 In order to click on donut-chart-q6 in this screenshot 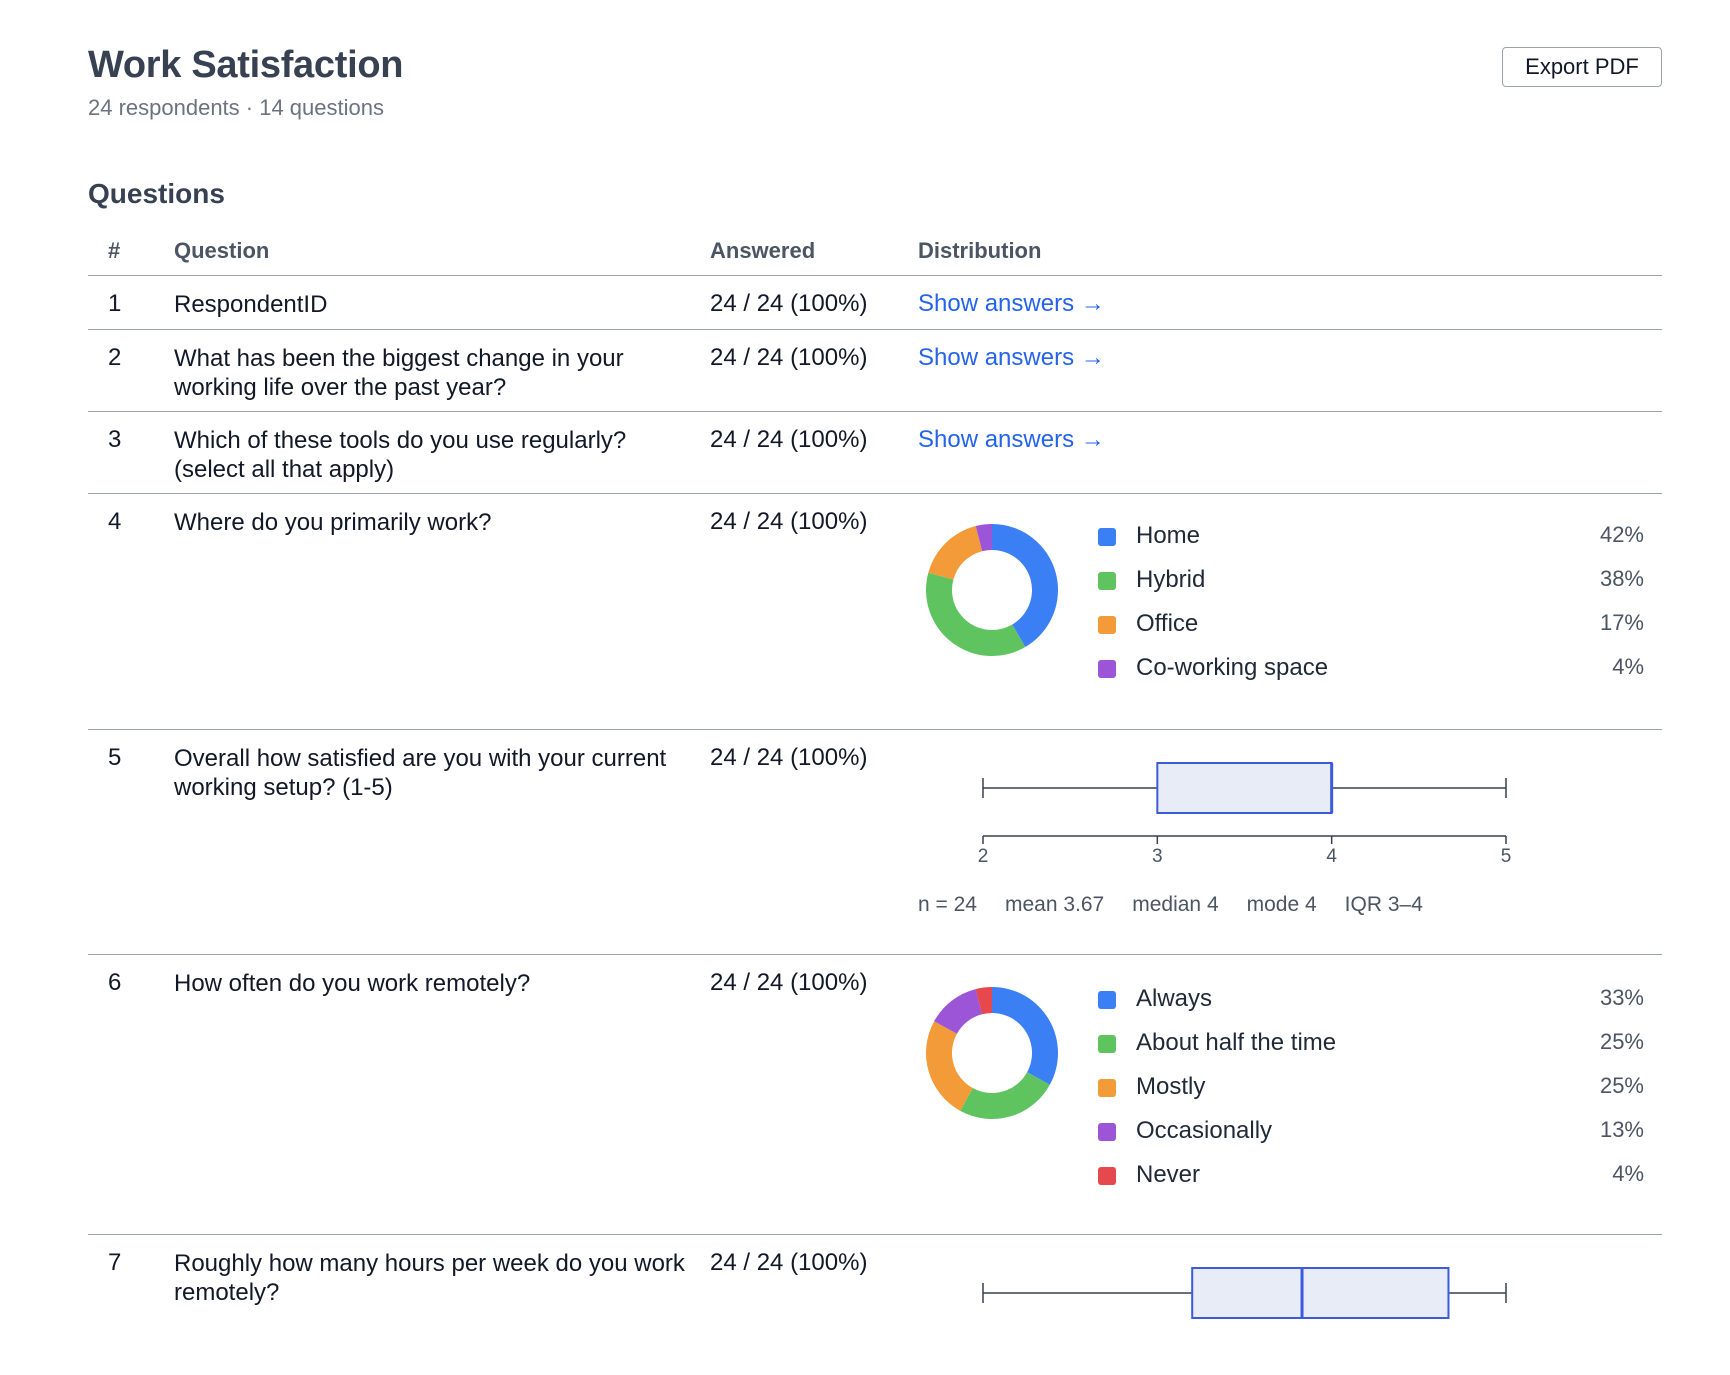, I will do `click(992, 1056)`.